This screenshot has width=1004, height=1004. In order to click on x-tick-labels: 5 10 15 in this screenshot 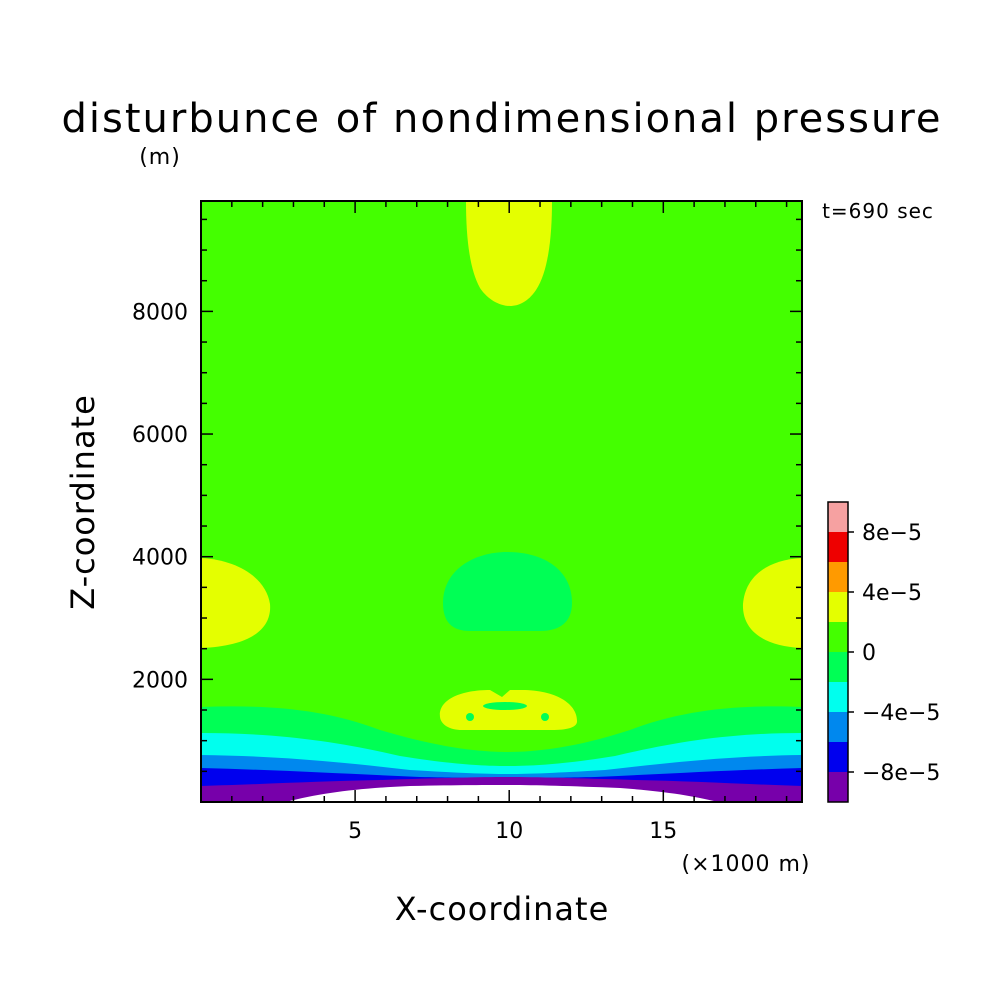, I will do `click(512, 831)`.